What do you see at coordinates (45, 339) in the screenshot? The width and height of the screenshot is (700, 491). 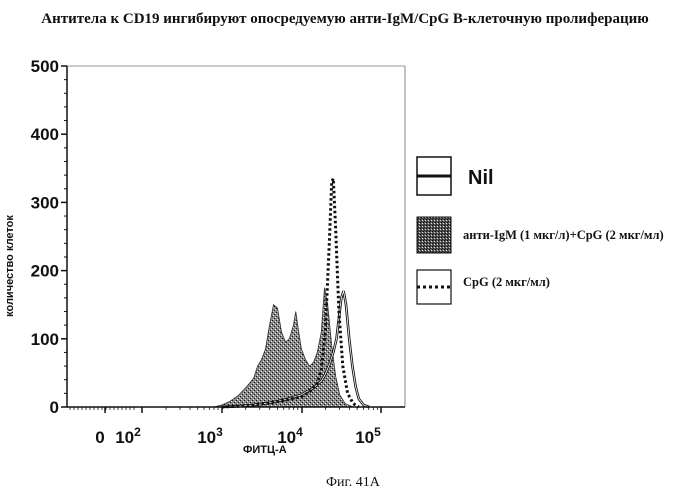 I see `y-tick-label: 100` at bounding box center [45, 339].